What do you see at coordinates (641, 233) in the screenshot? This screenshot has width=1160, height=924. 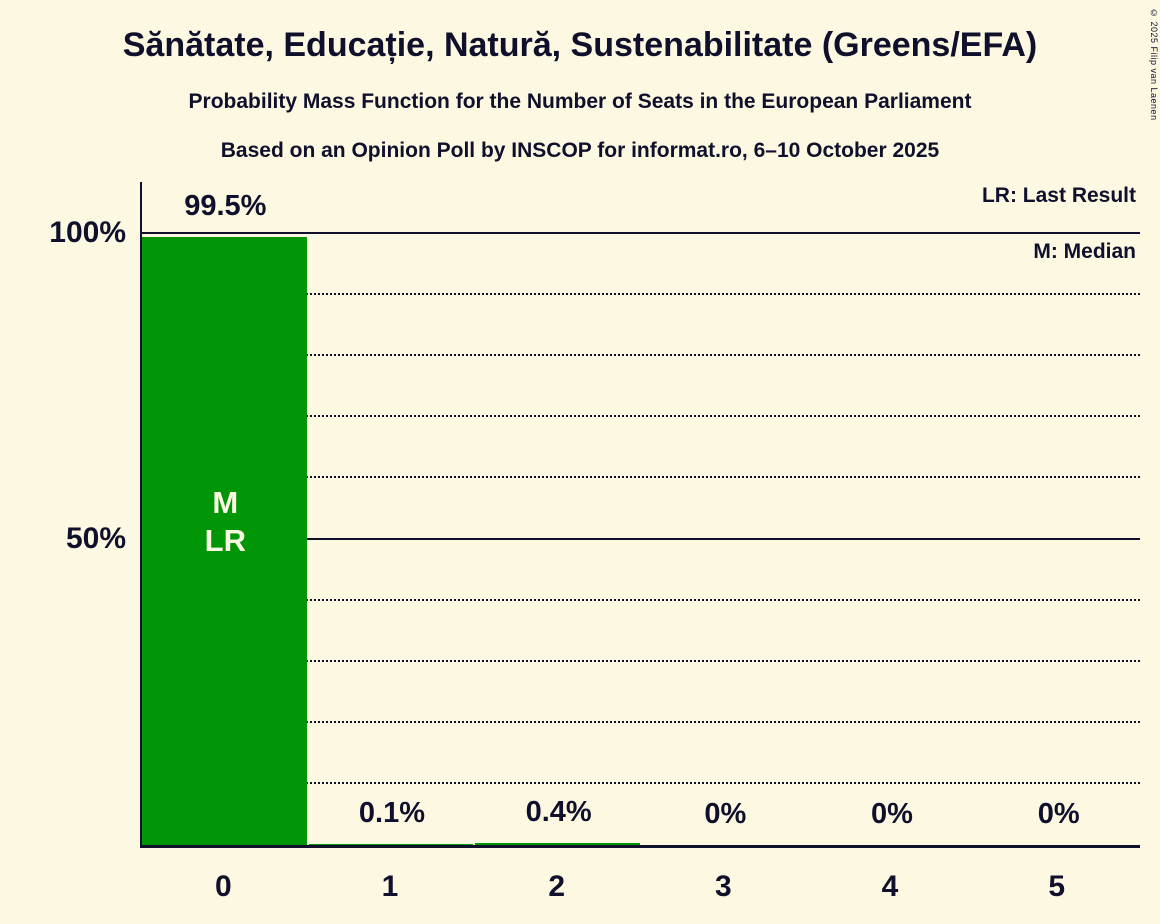 I see `gridline-100pct` at bounding box center [641, 233].